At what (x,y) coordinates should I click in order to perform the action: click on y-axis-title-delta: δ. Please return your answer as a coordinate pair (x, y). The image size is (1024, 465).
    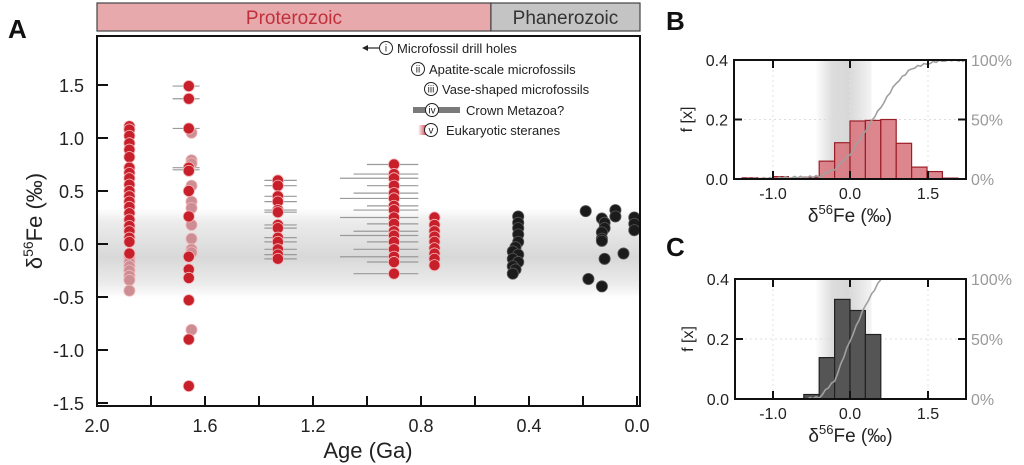
    Looking at the image, I should click on (34, 263).